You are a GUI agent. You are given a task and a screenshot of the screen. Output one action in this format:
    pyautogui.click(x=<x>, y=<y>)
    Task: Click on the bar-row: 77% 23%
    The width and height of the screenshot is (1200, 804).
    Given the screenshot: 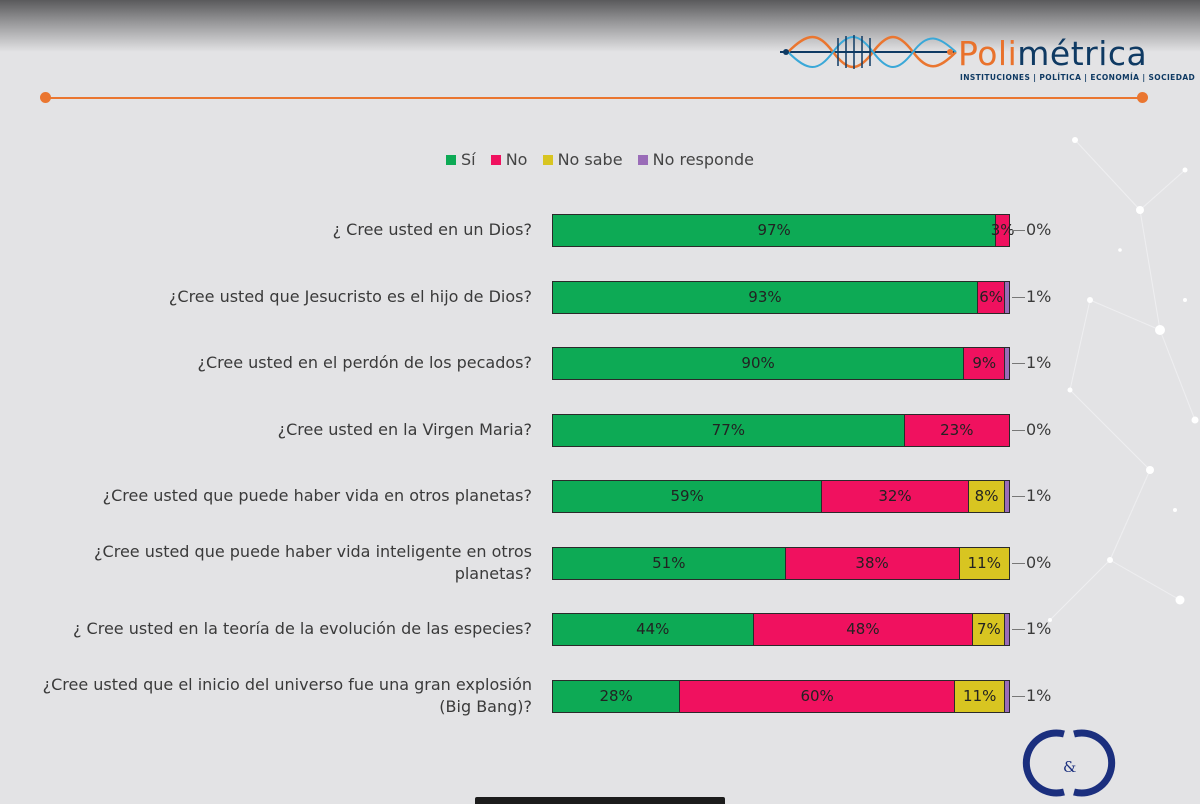 What is the action you would take?
    pyautogui.click(x=781, y=430)
    